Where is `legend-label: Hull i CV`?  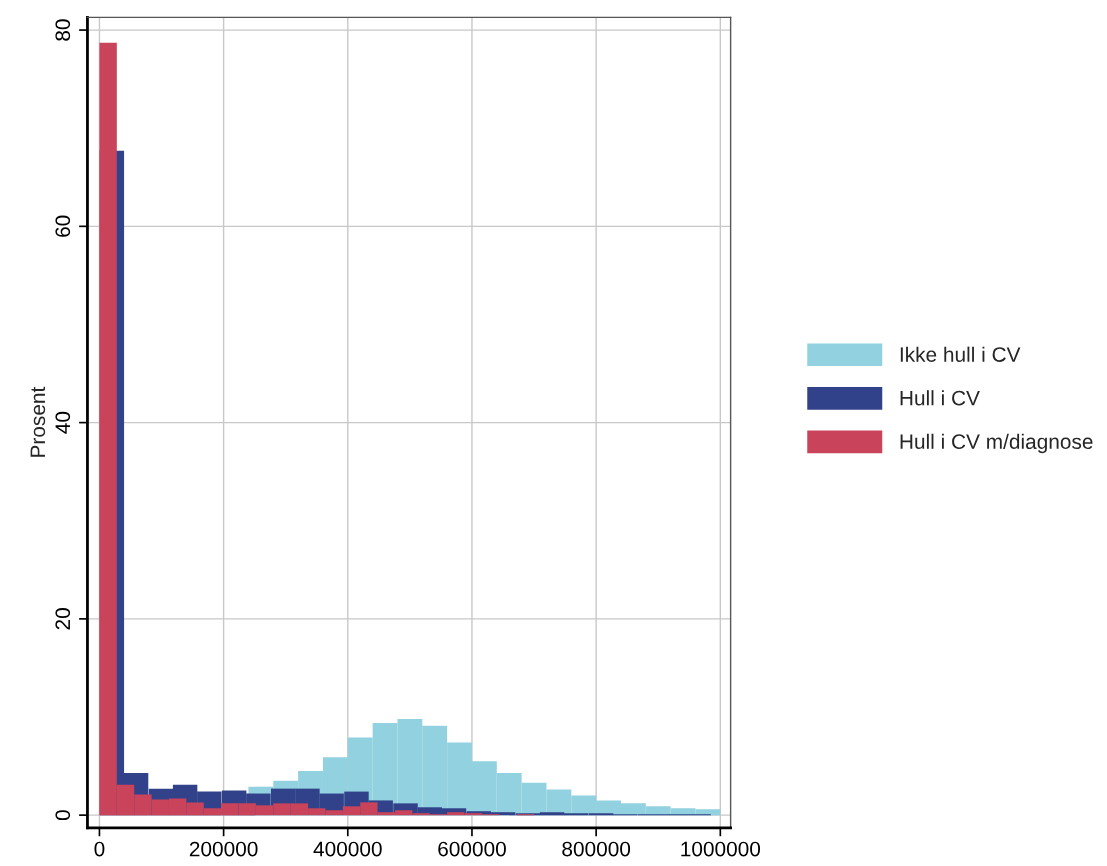 legend-label: Hull i CV is located at coordinates (940, 398).